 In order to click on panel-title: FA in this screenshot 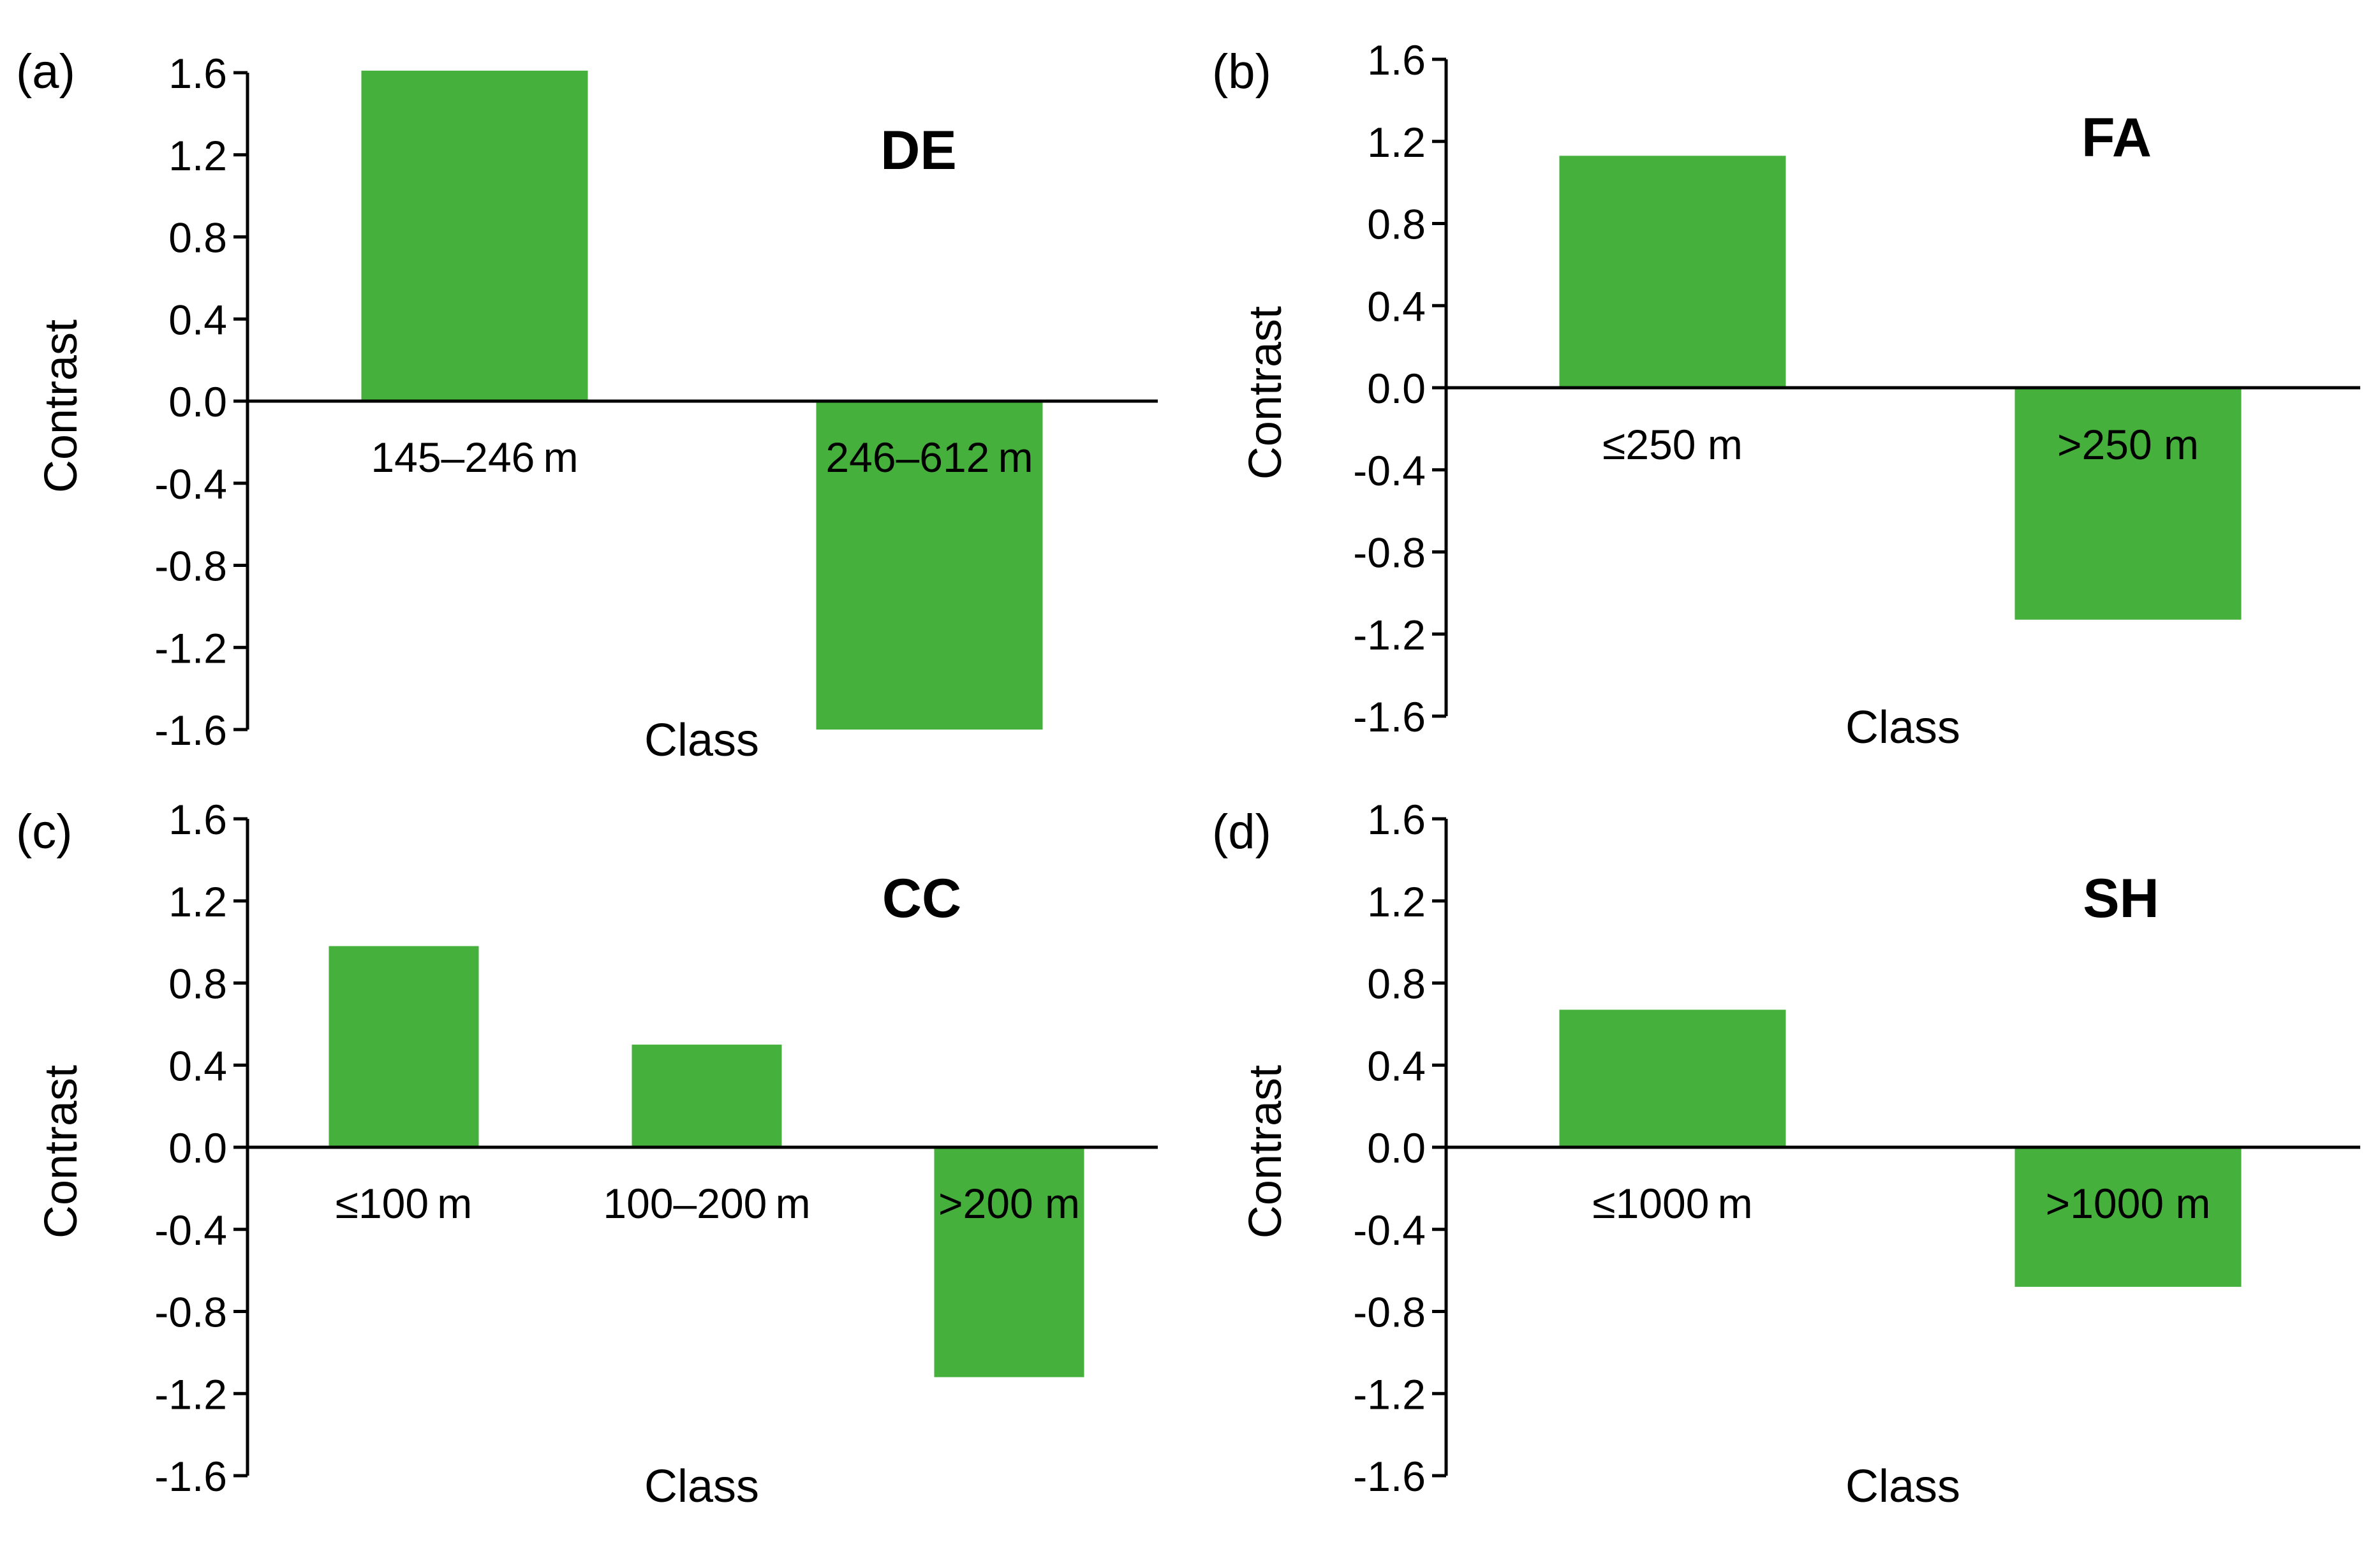, I will do `click(2116, 137)`.